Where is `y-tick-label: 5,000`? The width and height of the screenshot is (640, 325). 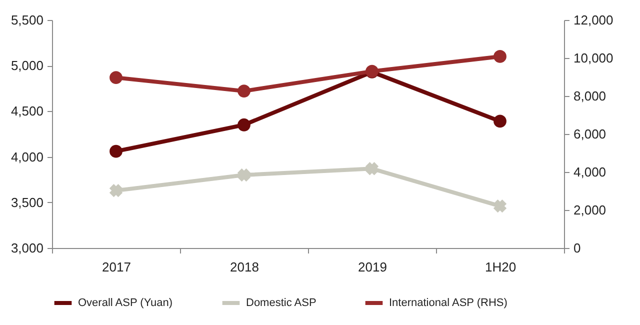 y-tick-label: 5,000 is located at coordinates (27, 66).